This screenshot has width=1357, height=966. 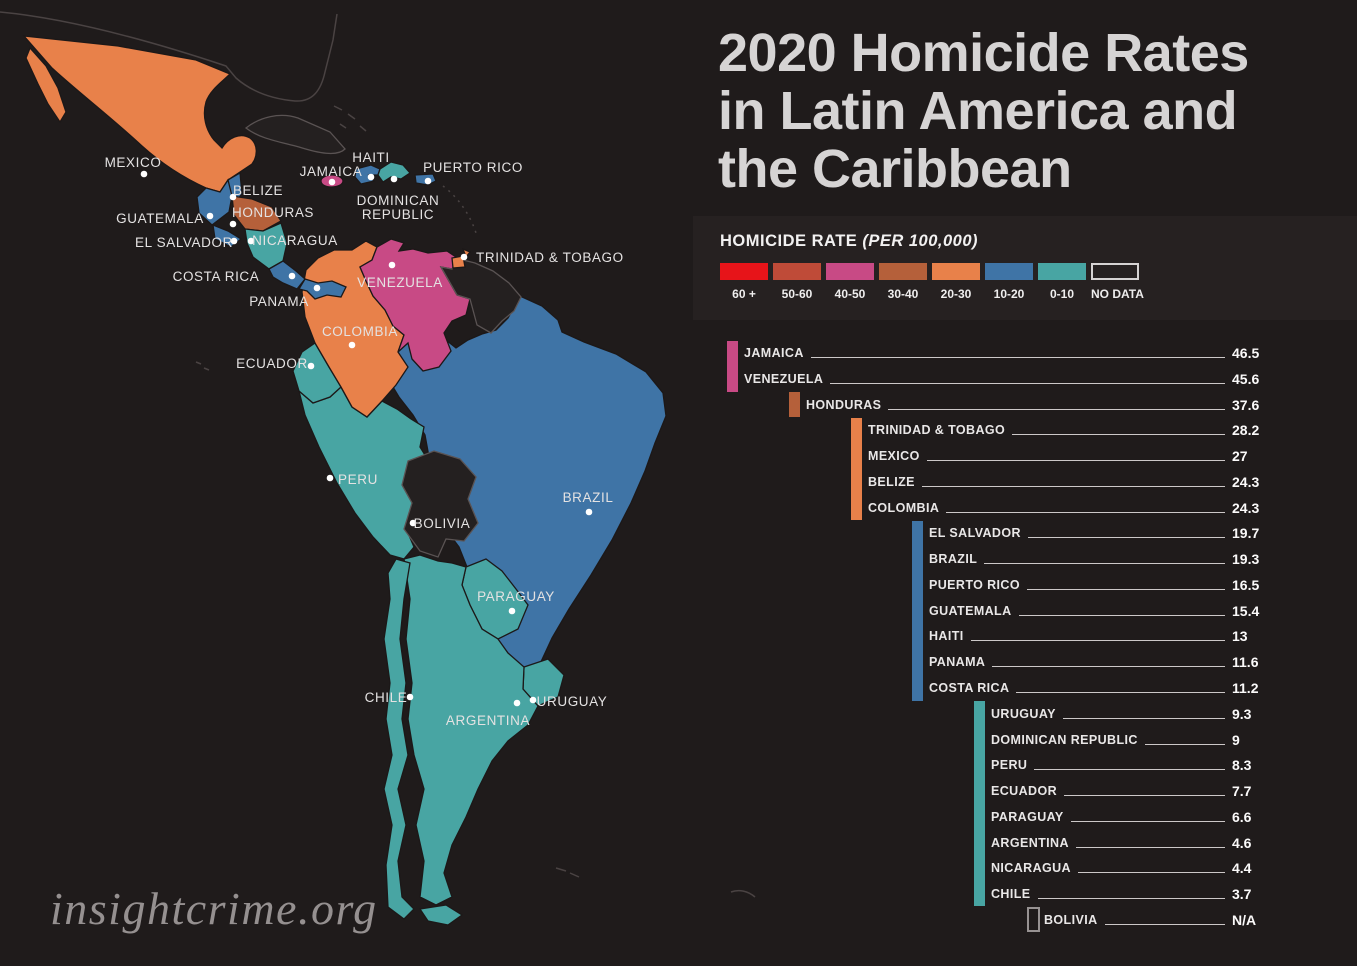 What do you see at coordinates (394, 172) in the screenshot?
I see `country-dominican-republic` at bounding box center [394, 172].